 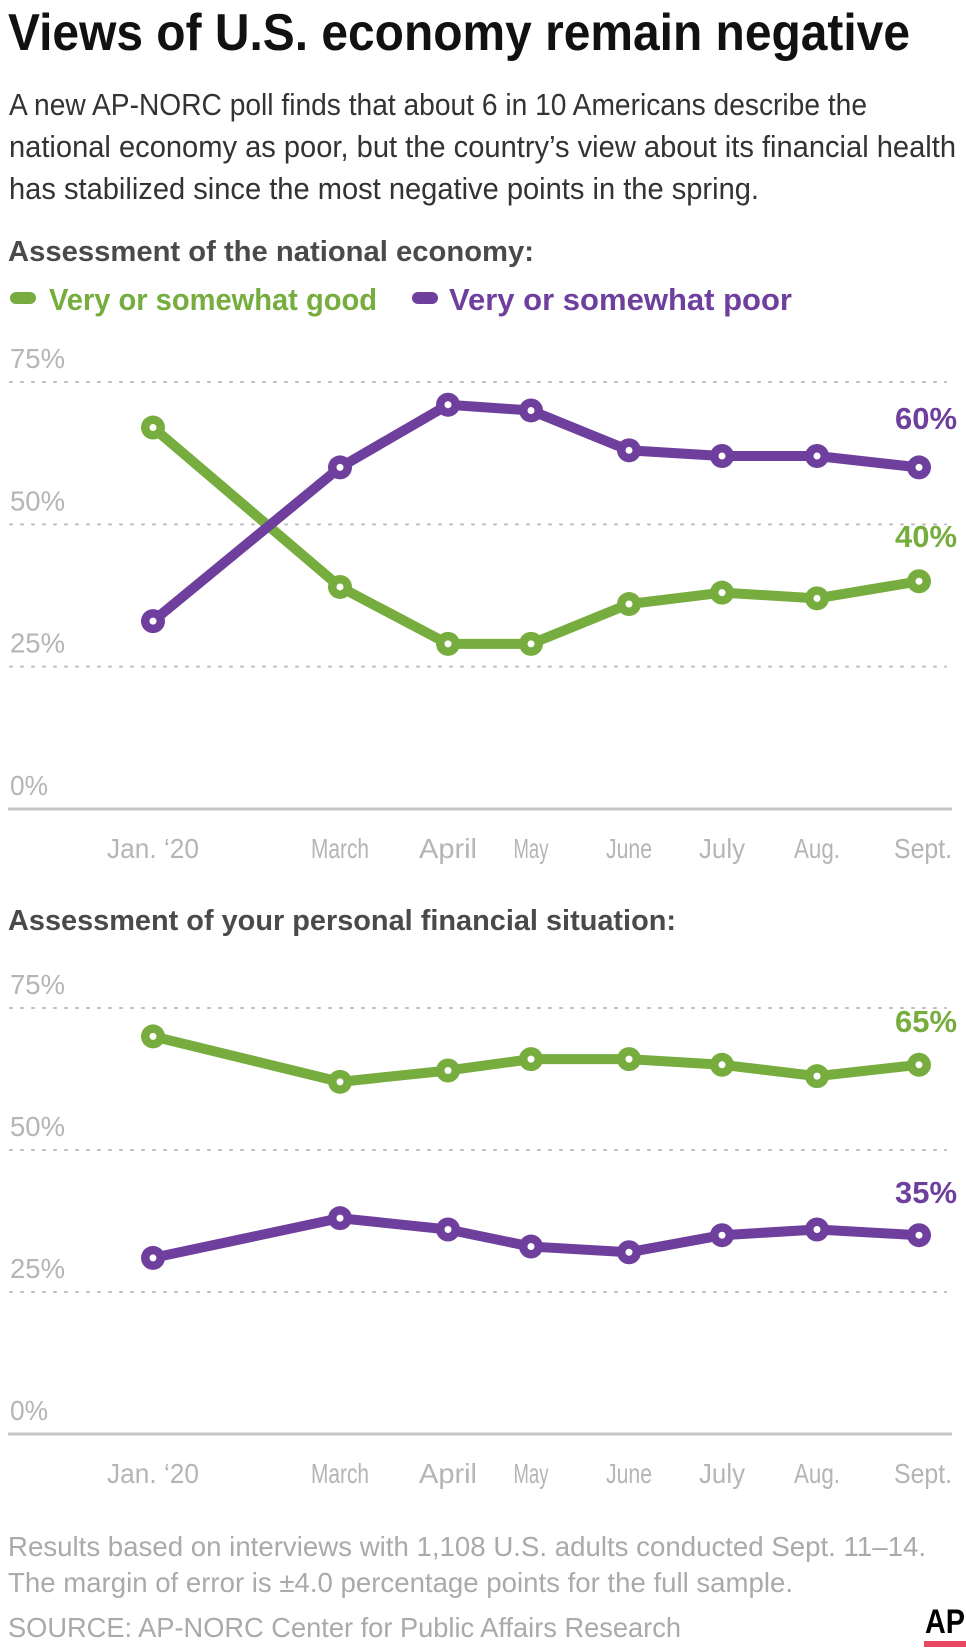 I want to click on series-good: 40%, so click(x=549, y=535).